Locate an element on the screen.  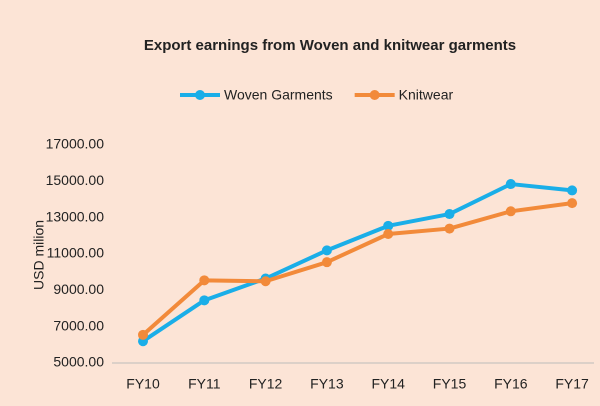
y-tick-label: 5000.00 is located at coordinates (78, 362).